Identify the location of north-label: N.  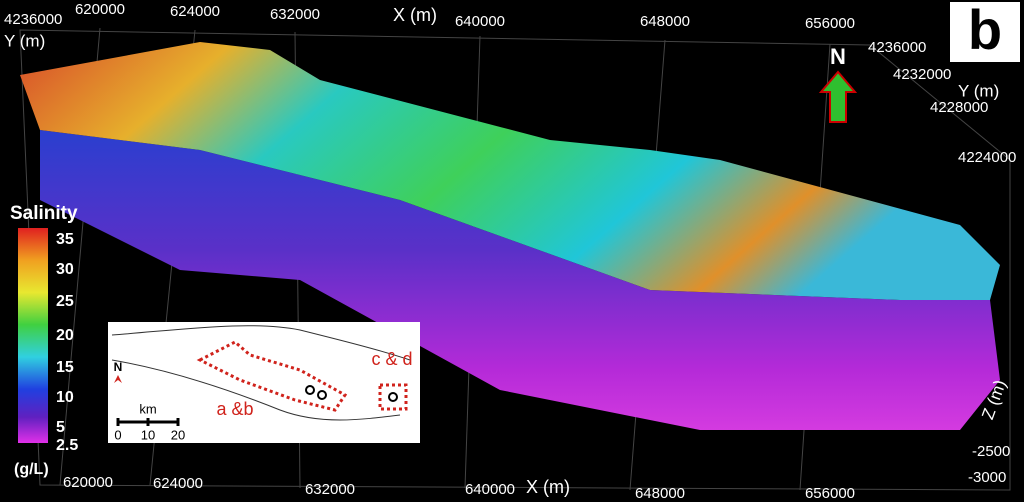
(838, 56).